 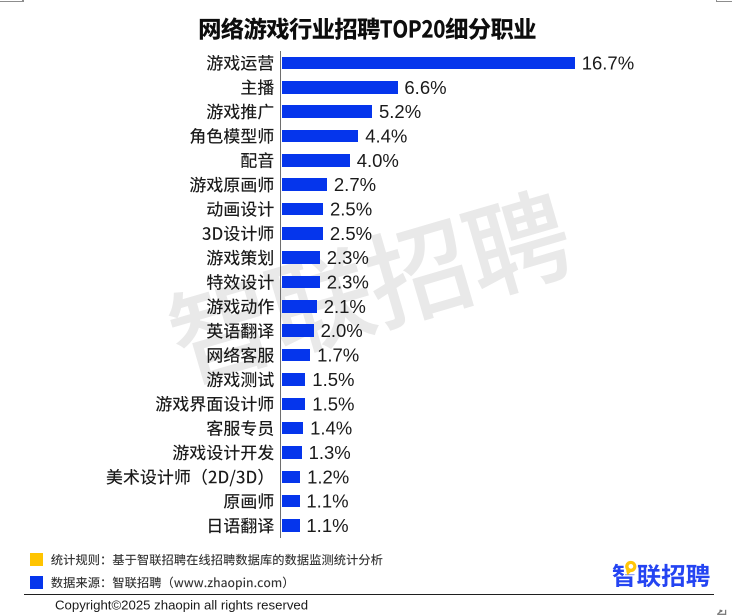 What do you see at coordinates (328, 476) in the screenshot?
I see `svg-text: 1.2%` at bounding box center [328, 476].